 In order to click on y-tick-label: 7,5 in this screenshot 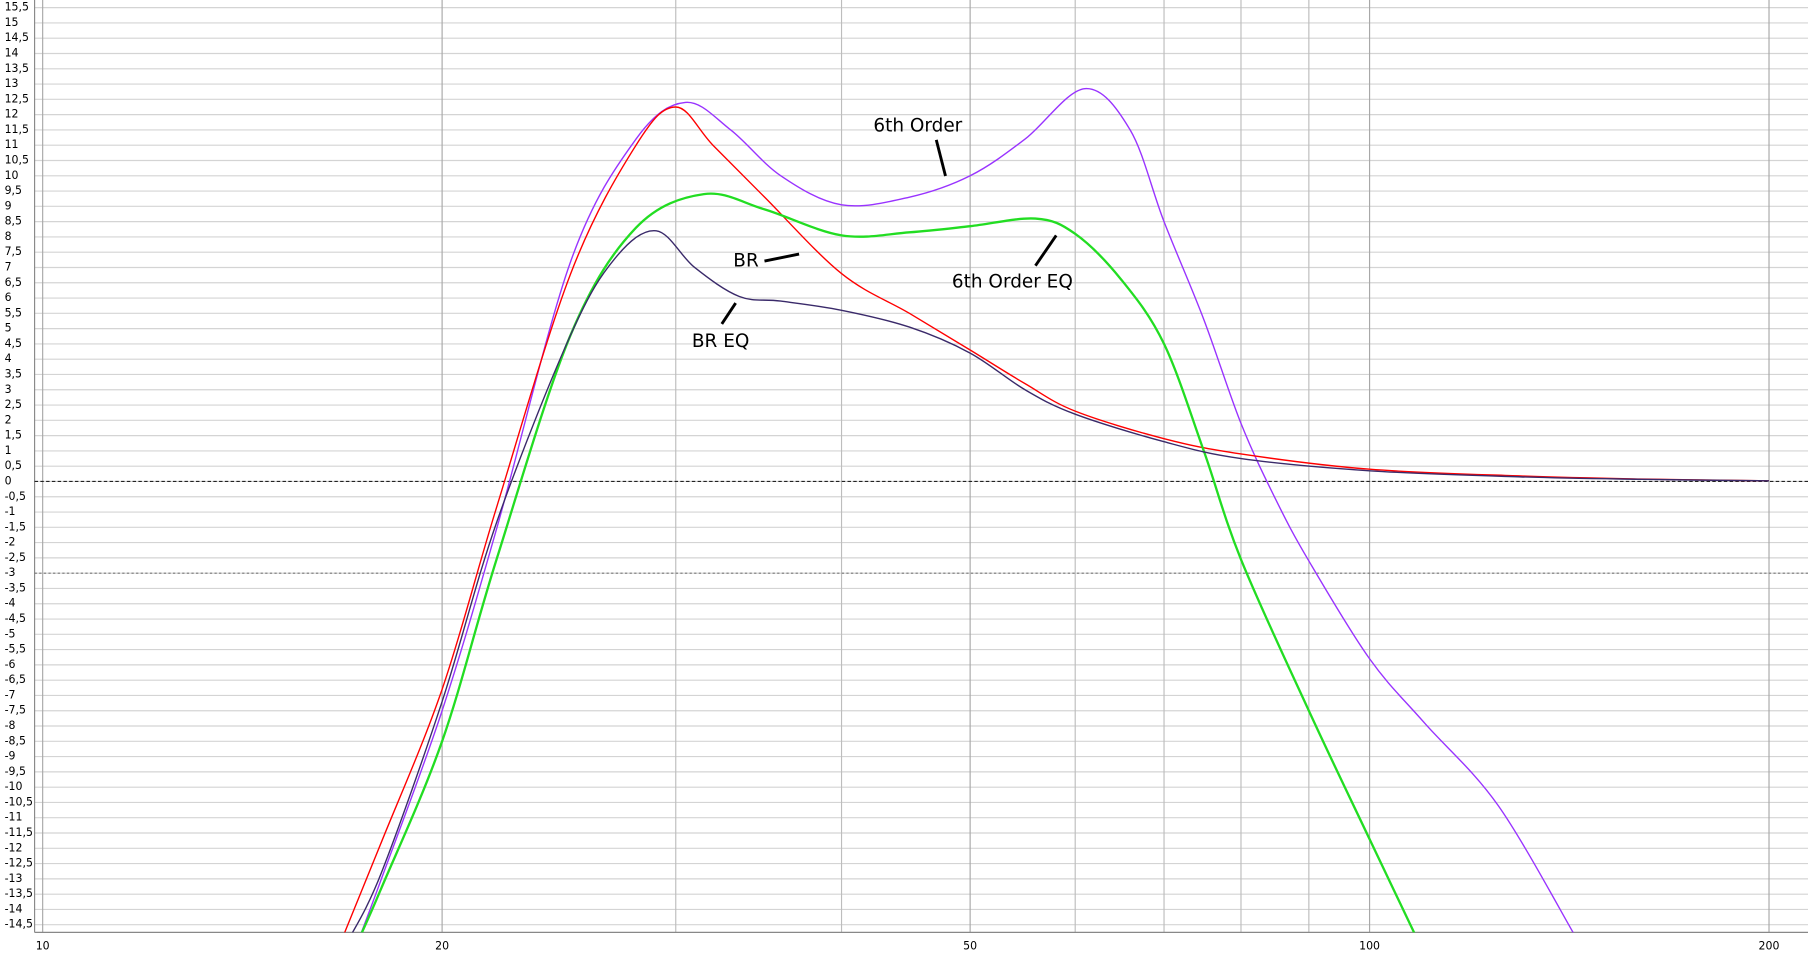, I will do `click(13, 251)`.